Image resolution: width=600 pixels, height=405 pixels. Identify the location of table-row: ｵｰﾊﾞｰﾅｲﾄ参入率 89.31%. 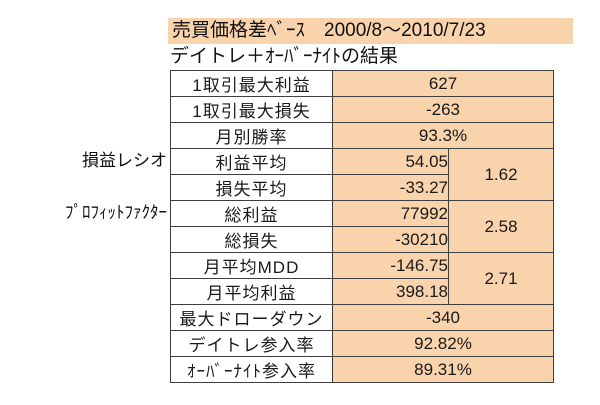
(362, 369).